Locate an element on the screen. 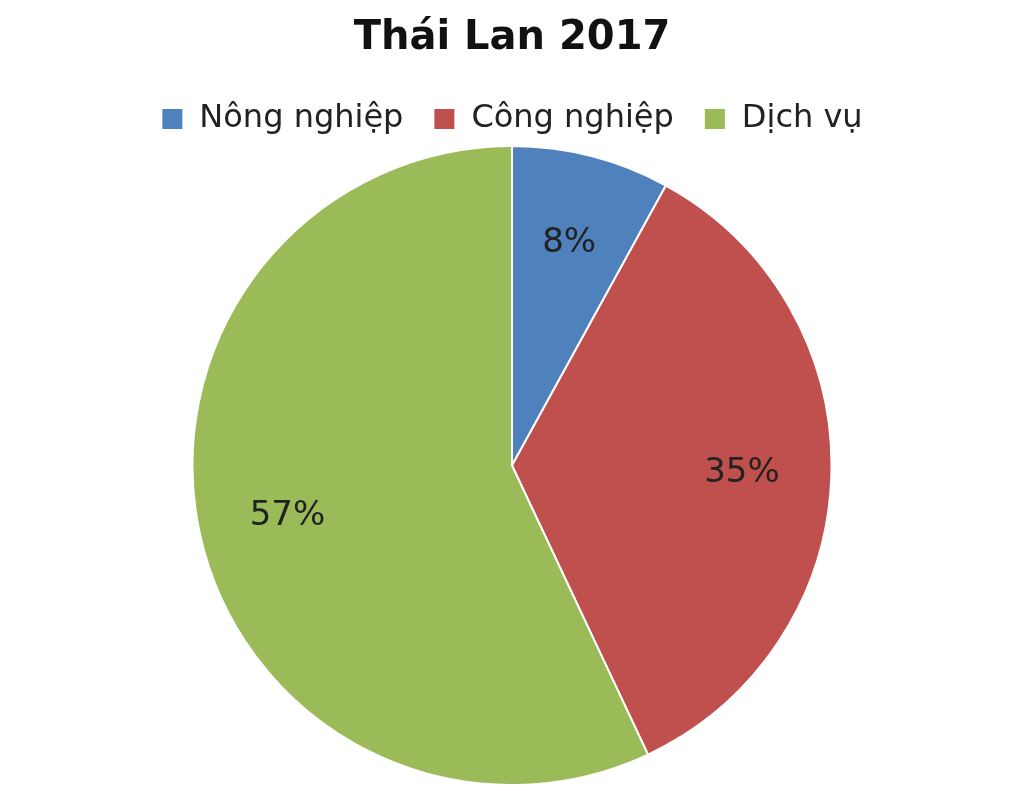 The height and width of the screenshot is (791, 1024). chart-title: Thái Lan 2017 is located at coordinates (512, 35).